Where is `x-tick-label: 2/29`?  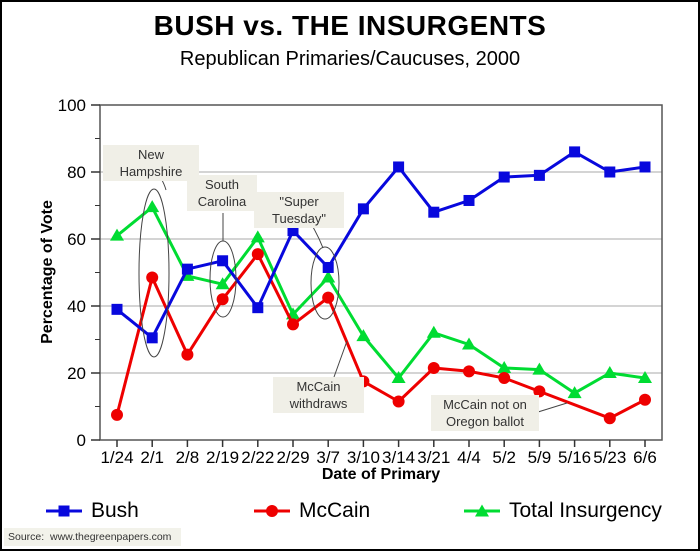
x-tick-label: 2/29 is located at coordinates (292, 457).